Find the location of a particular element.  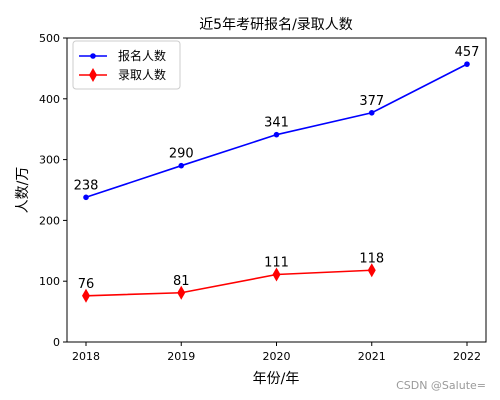

data-label: 118 is located at coordinates (371, 258).